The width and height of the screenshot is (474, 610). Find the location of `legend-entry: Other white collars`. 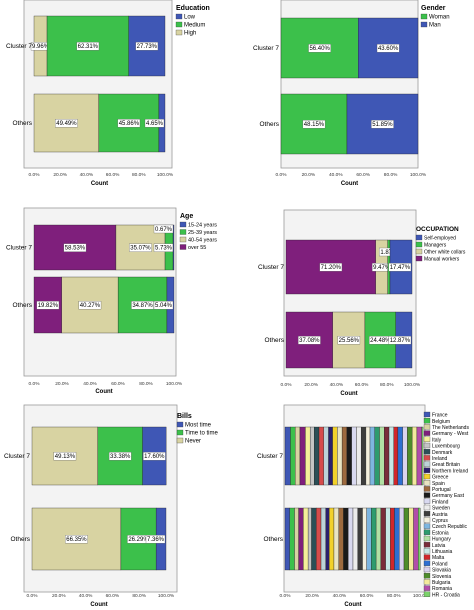

legend-entry: Other white collars is located at coordinates (445, 253).